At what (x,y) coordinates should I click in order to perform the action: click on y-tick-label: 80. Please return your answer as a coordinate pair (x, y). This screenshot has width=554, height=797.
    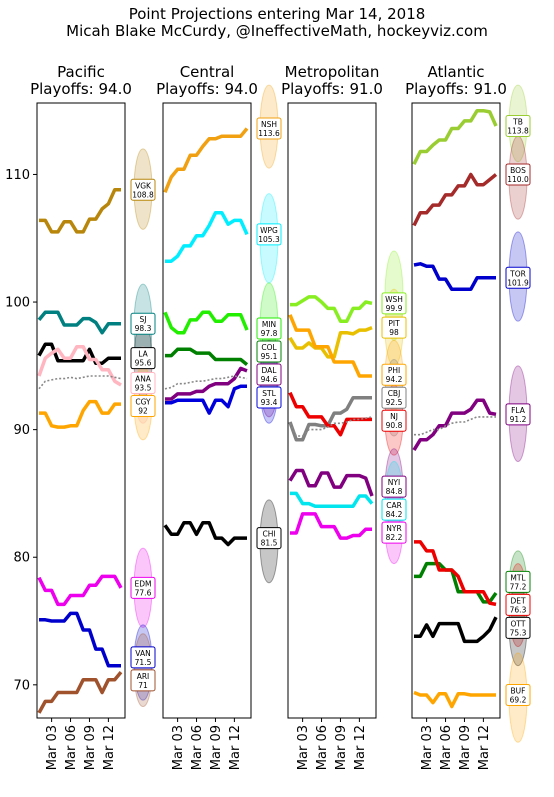
    Looking at the image, I should click on (21, 558).